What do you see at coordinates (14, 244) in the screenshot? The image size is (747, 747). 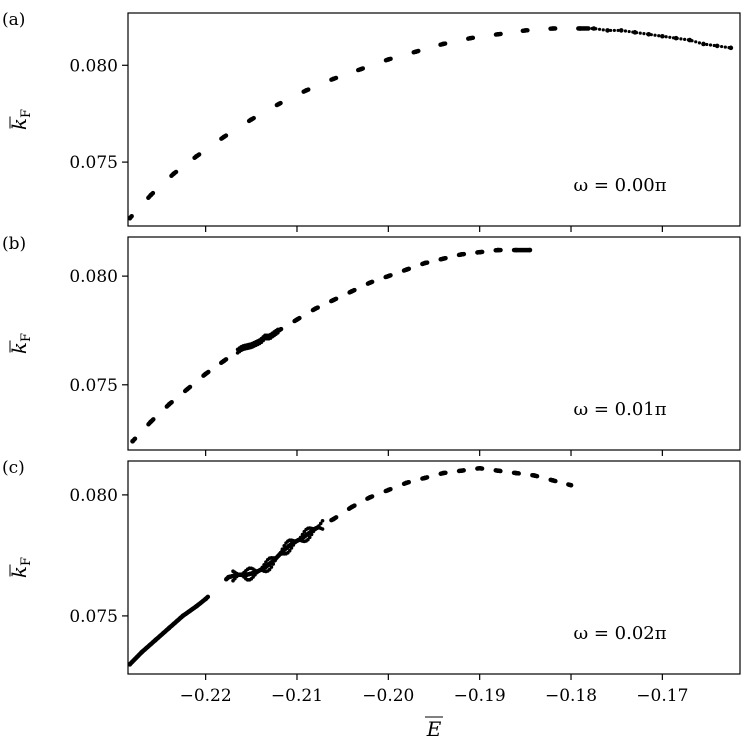 I see `panel-label: (b)` at bounding box center [14, 244].